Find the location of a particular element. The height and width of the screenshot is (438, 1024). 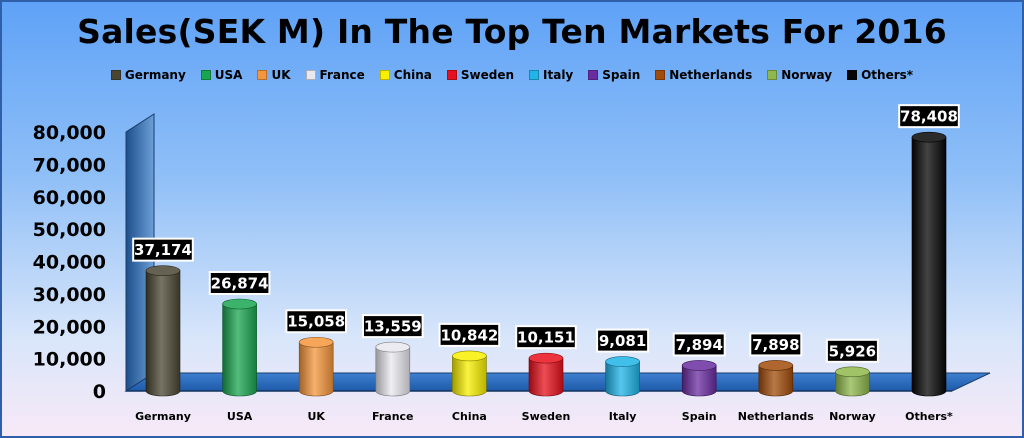

x-category-label: Norway is located at coordinates (852, 416).